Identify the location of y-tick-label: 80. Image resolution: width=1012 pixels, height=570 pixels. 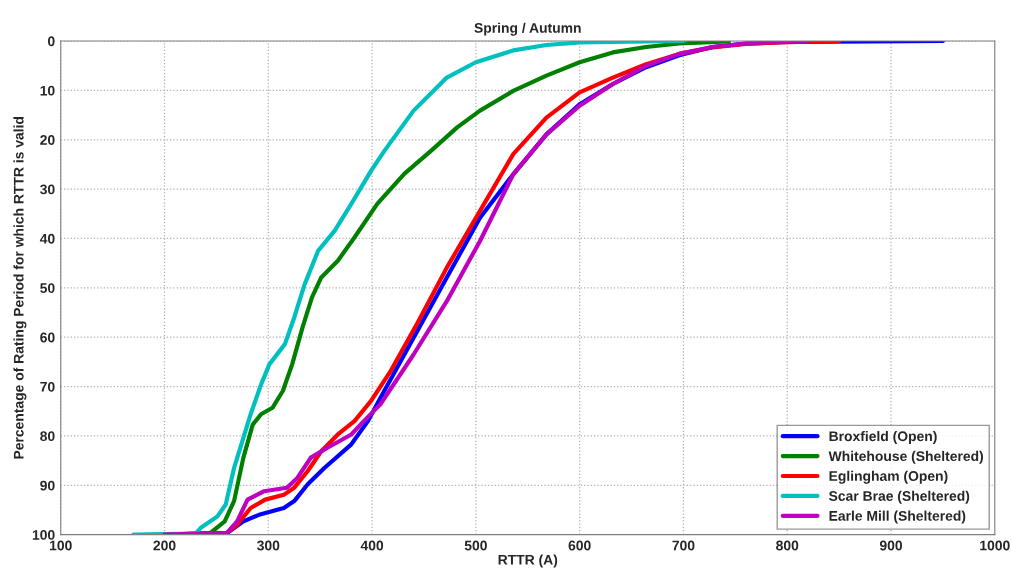
(47, 436).